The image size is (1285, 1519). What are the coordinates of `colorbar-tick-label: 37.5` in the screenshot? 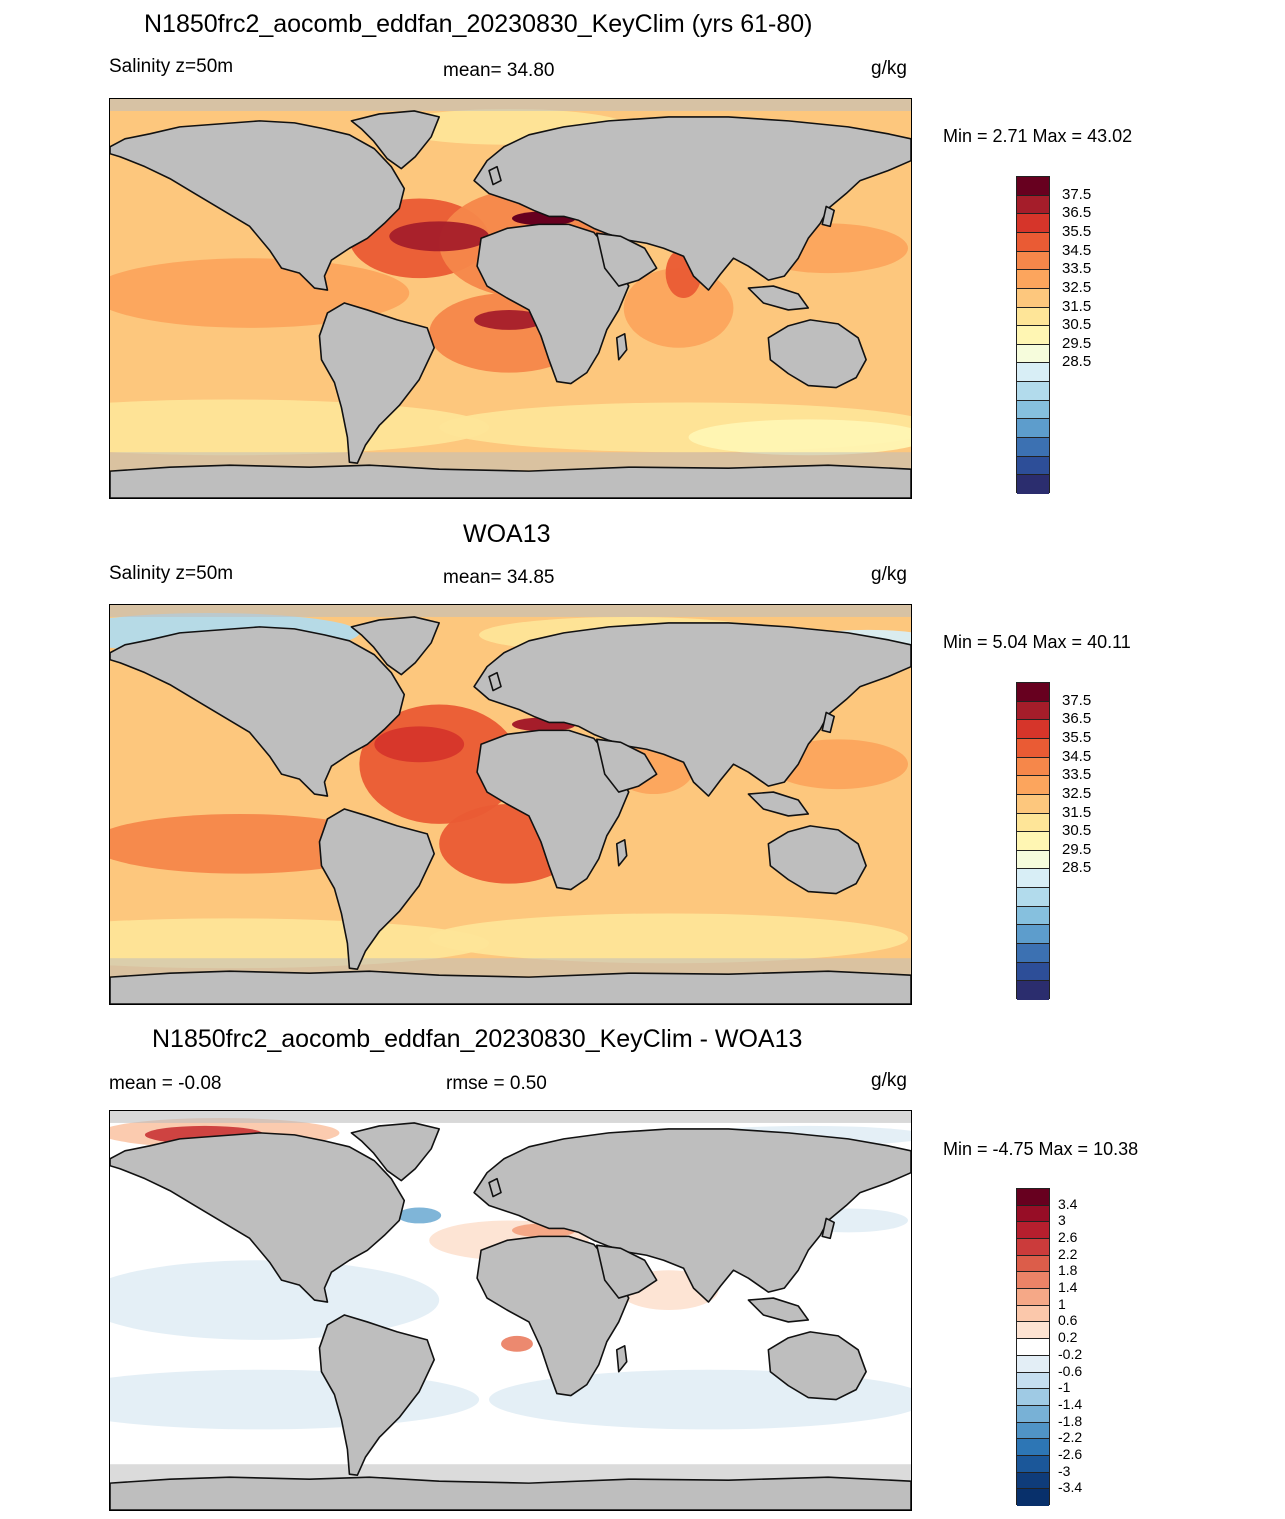 It's located at (1077, 700).